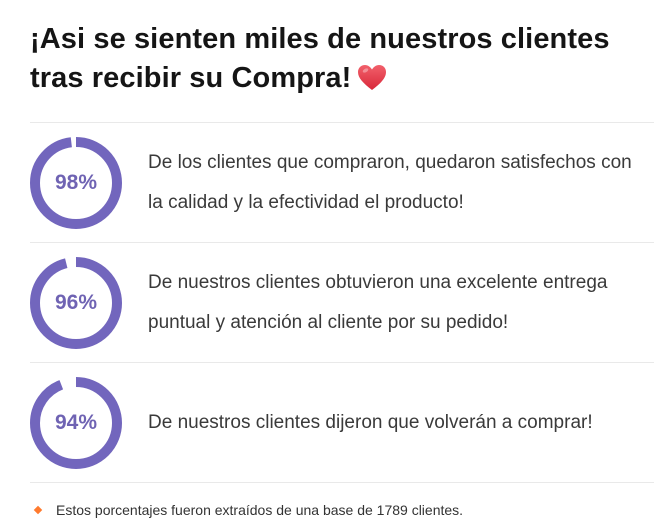  What do you see at coordinates (372, 82) in the screenshot?
I see `heart-icon` at bounding box center [372, 82].